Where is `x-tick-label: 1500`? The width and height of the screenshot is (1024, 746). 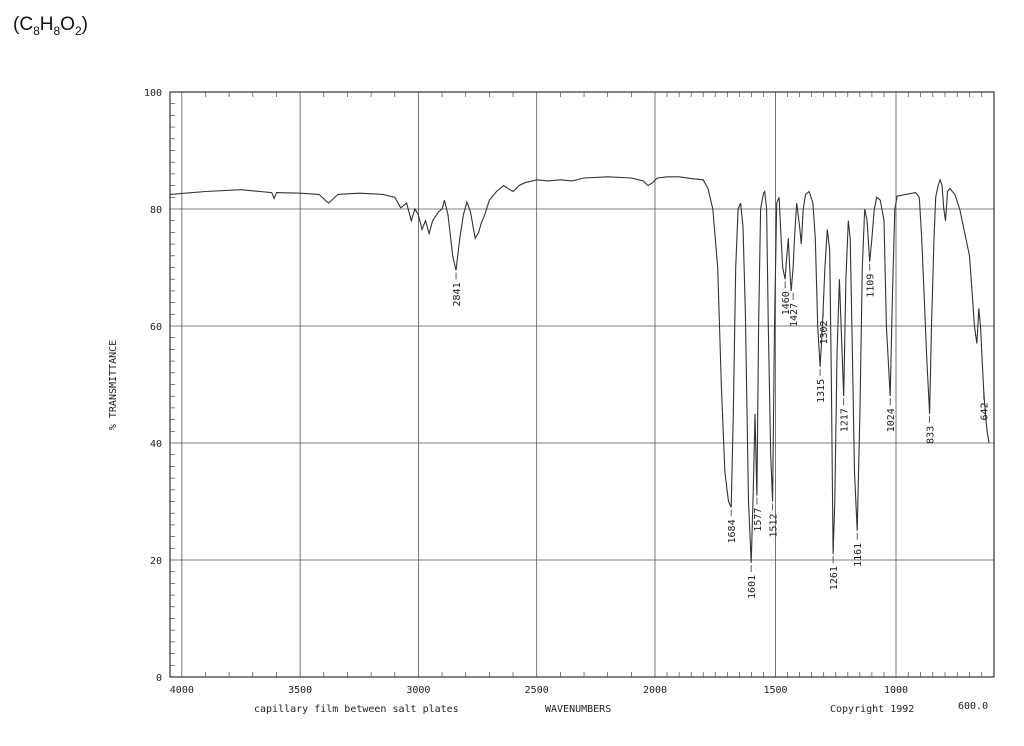
x-tick-label: 1500 is located at coordinates (775, 690).